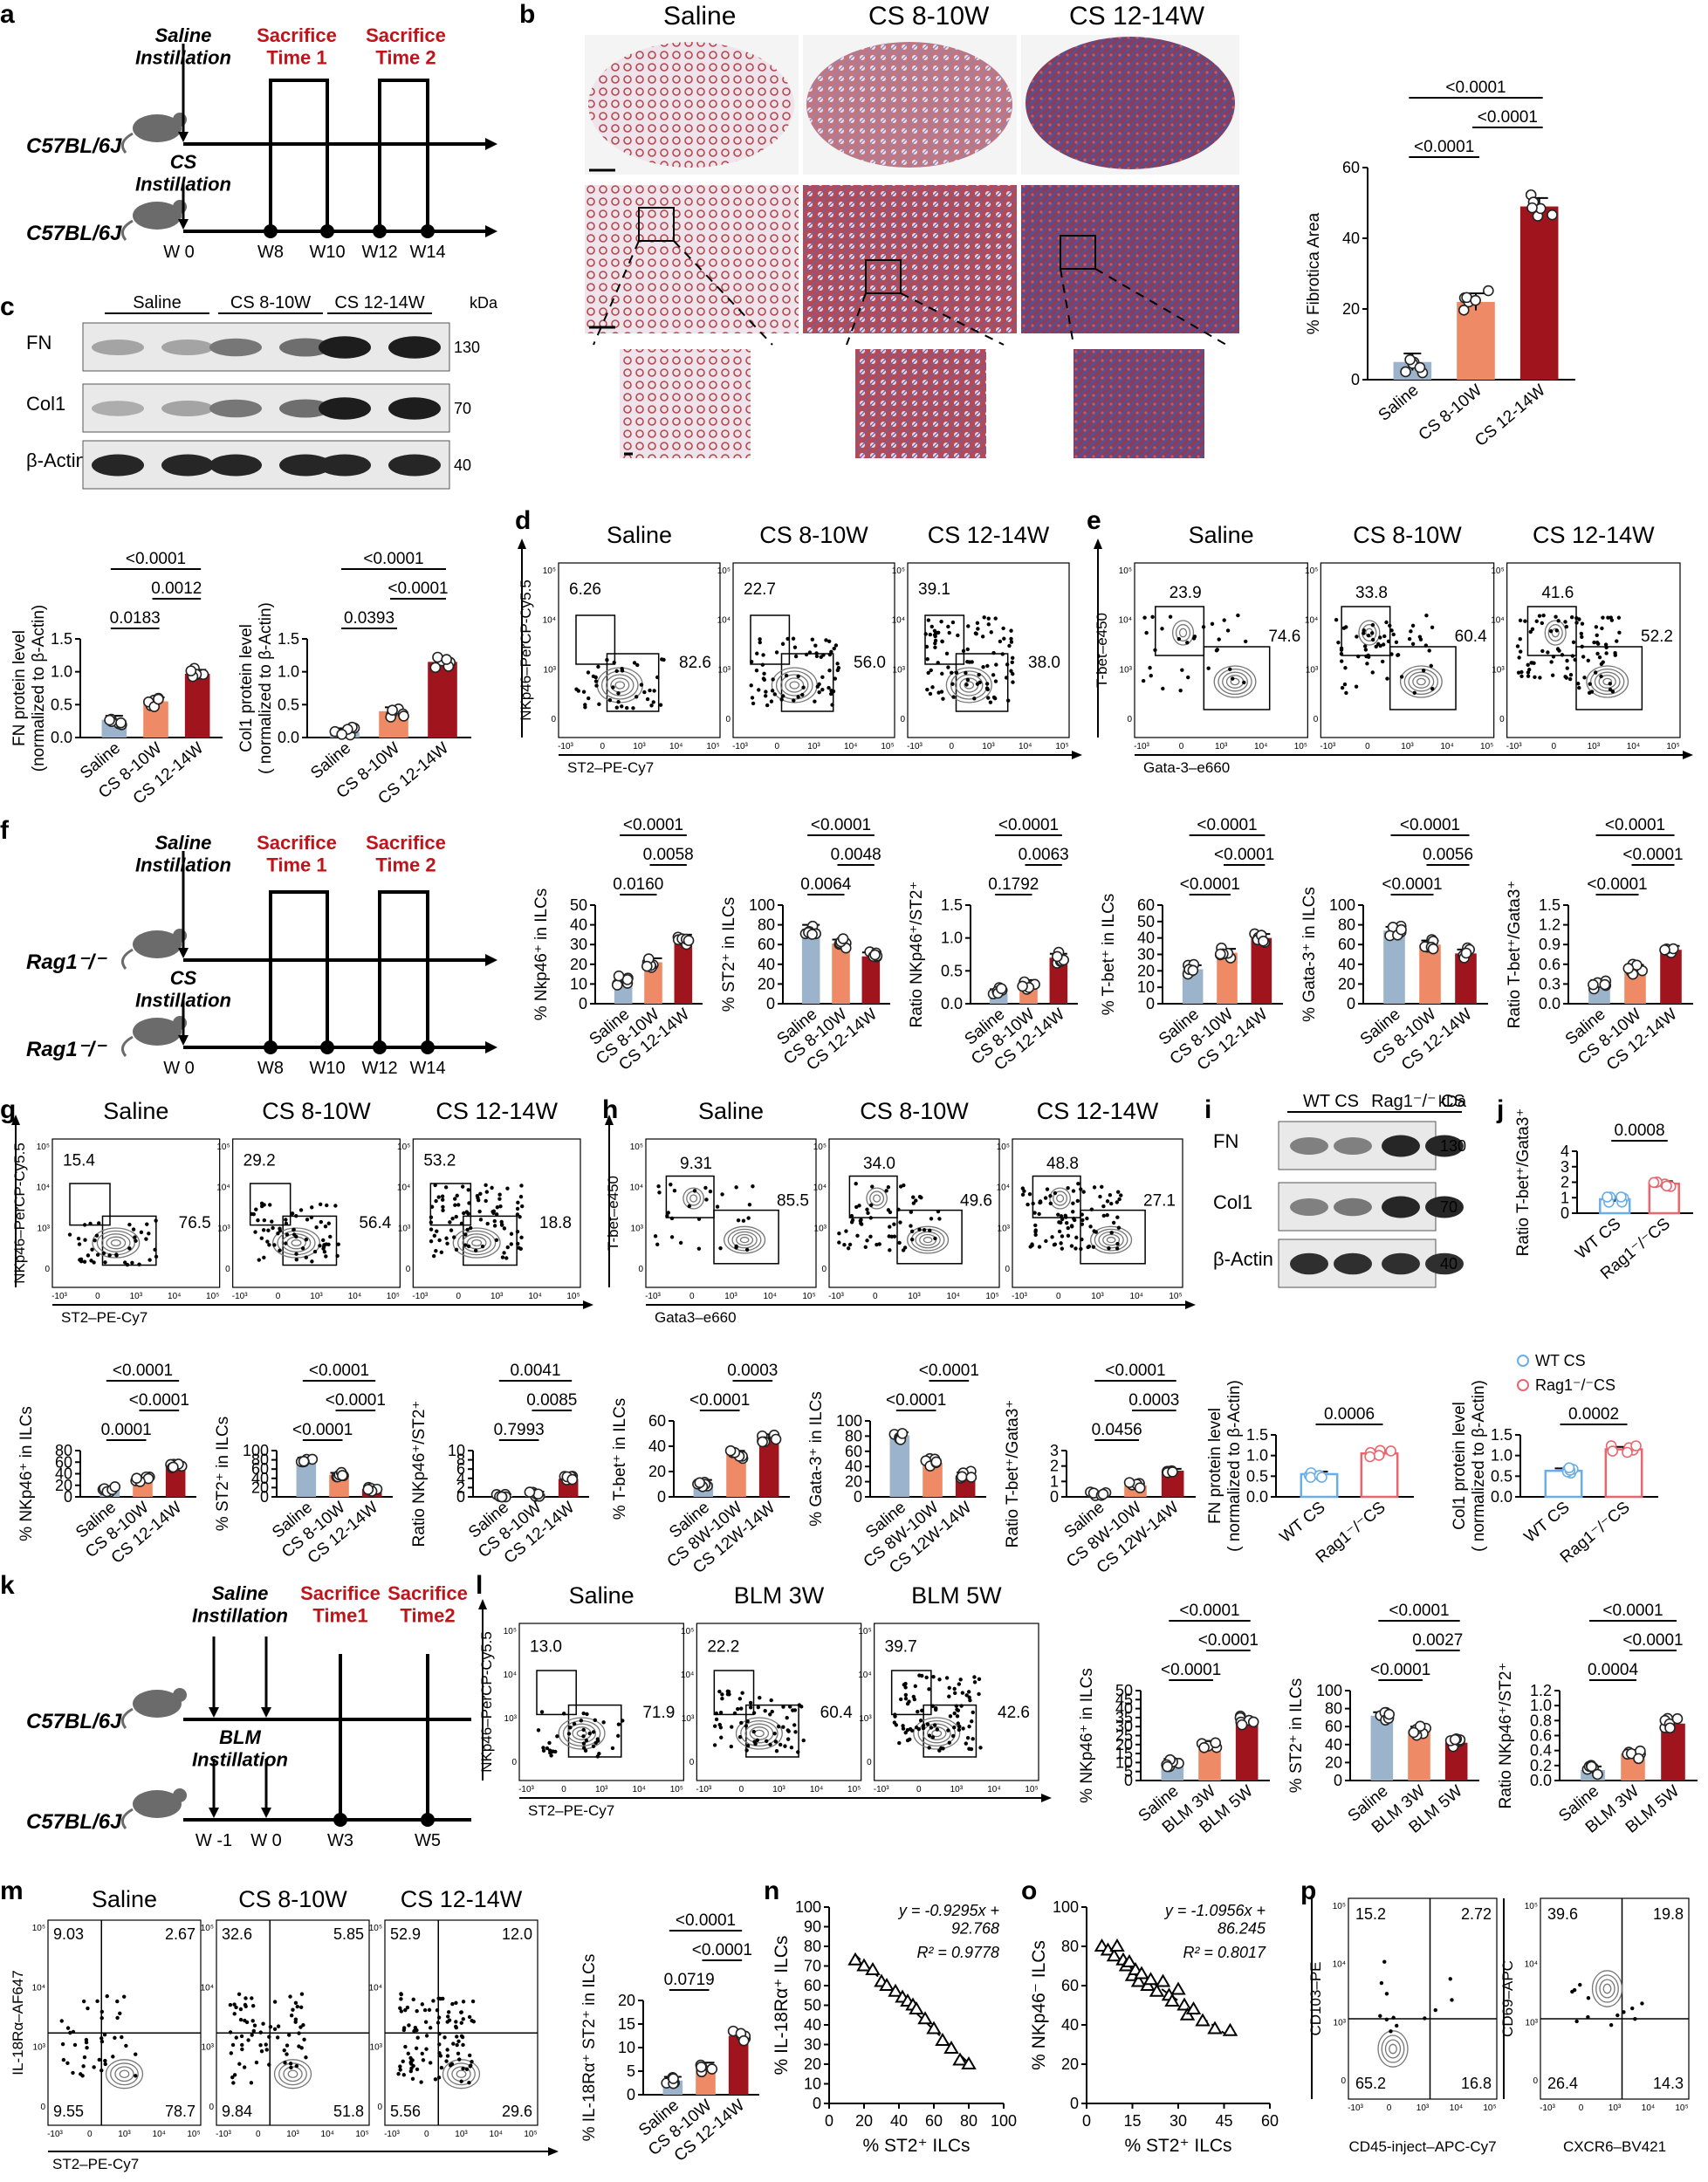  Describe the element at coordinates (223, 1474) in the screenshot. I see `y-axis-label-group: % ST2⁺ in ILCs` at that location.